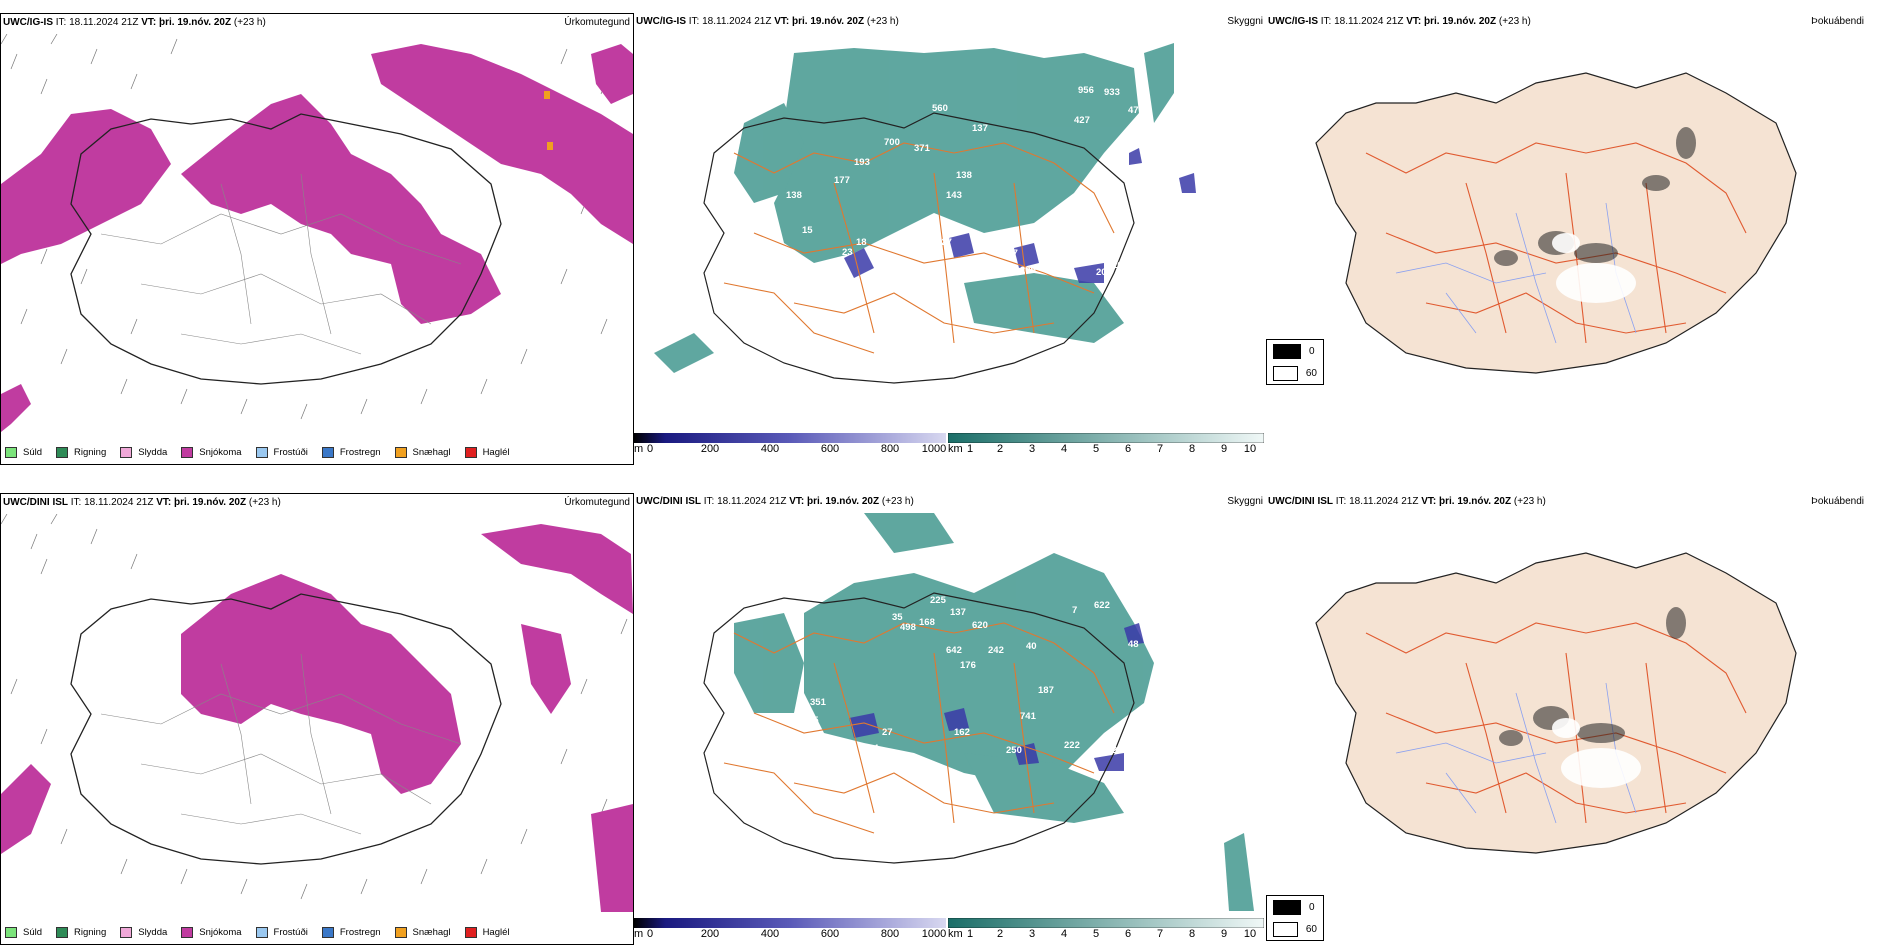 The image size is (1900, 950). Describe the element at coordinates (1245, 501) in the screenshot. I see `panel-type-label: Skyggni` at that location.